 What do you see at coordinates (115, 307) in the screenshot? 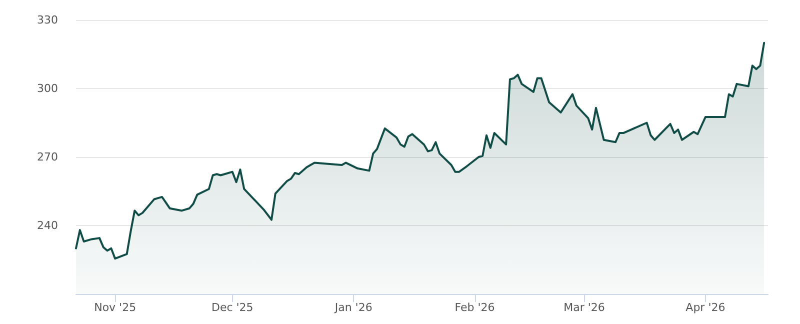
I see `x-tick-label: Nov '25` at bounding box center [115, 307].